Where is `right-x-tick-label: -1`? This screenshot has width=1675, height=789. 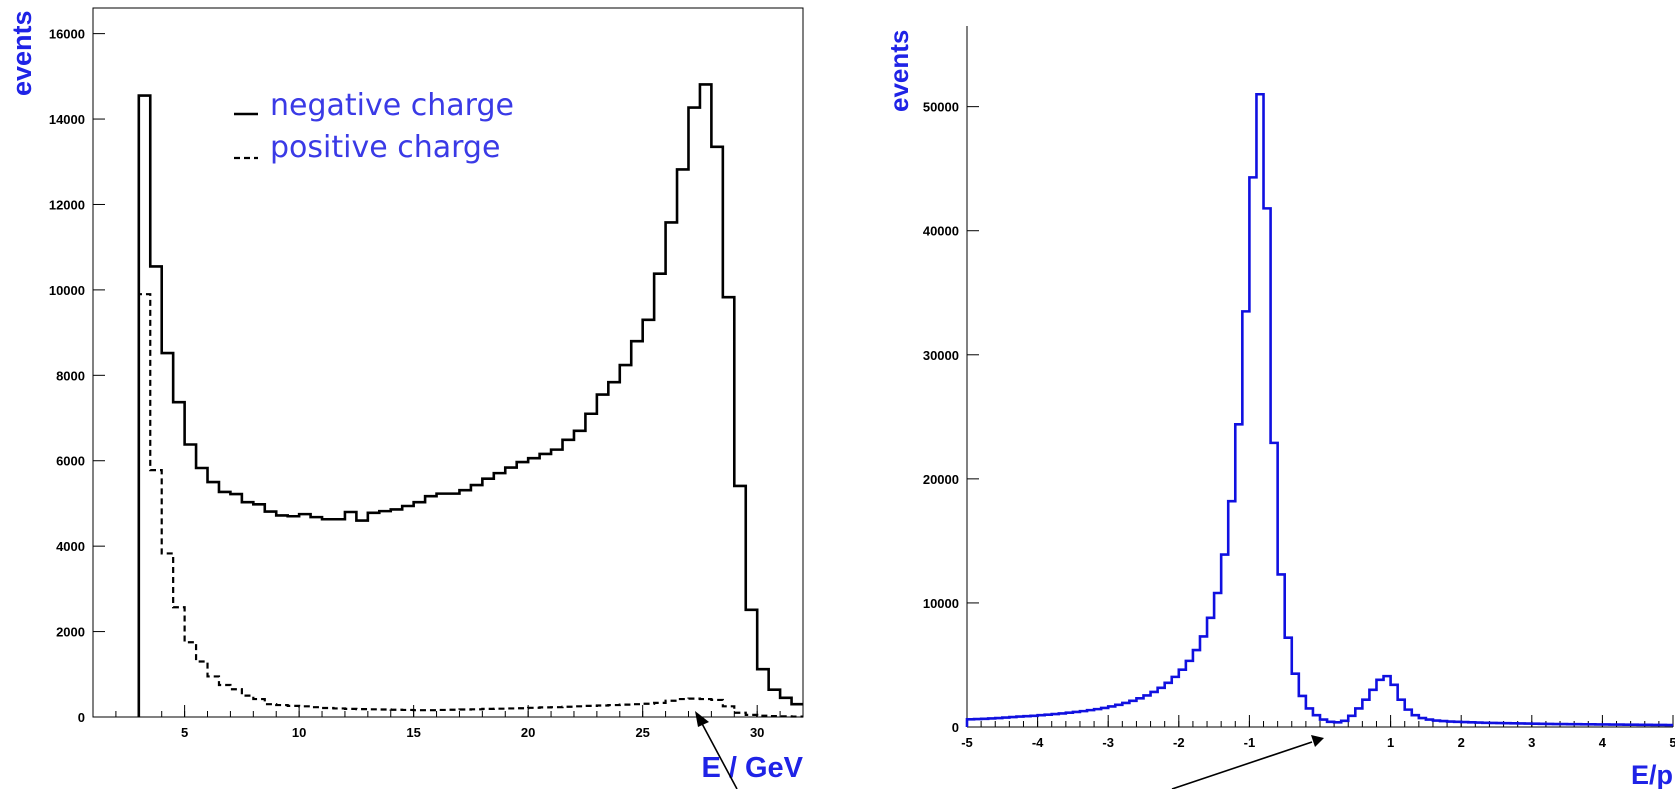
right-x-tick-label: -1 is located at coordinates (1250, 742).